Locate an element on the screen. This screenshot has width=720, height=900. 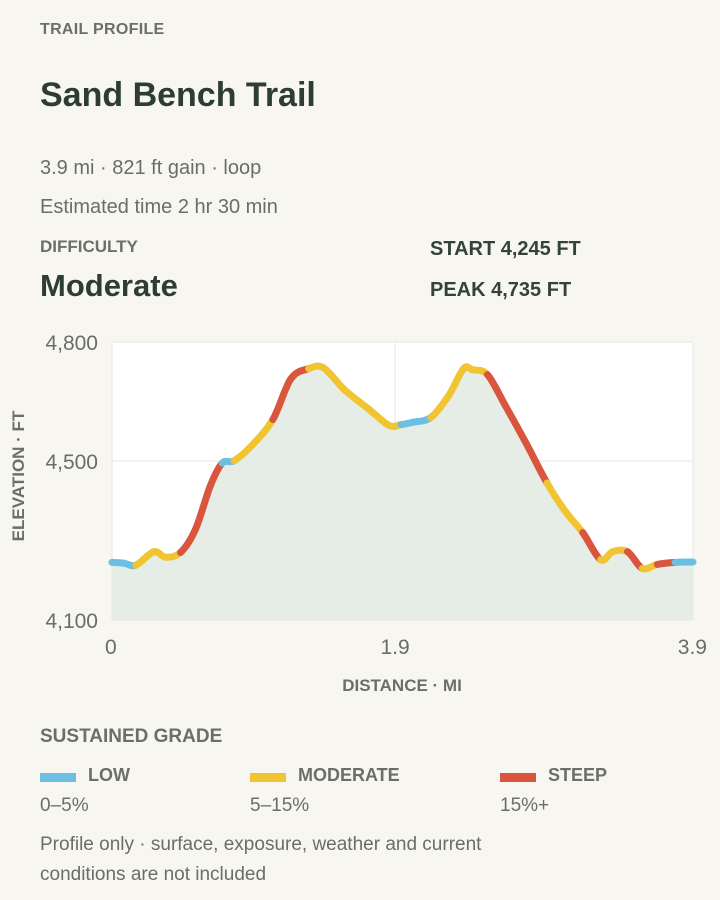
x-axis-label: DISTANCE · MI is located at coordinates (402, 685).